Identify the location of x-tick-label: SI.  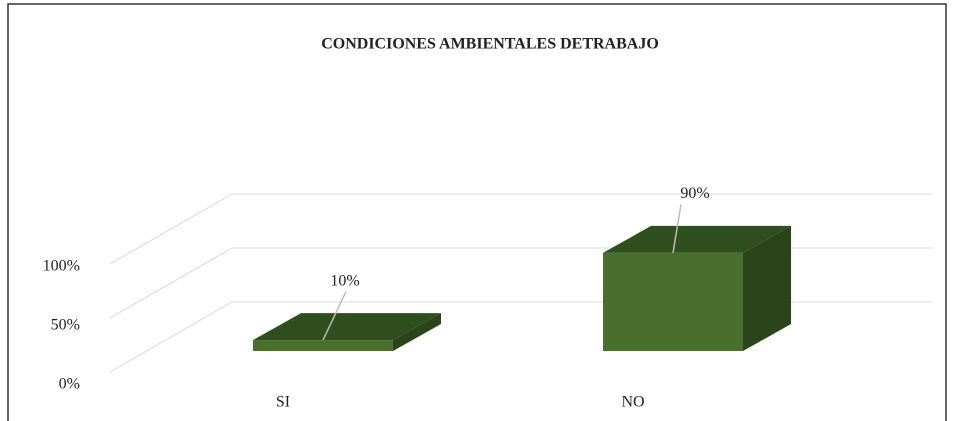
(283, 402).